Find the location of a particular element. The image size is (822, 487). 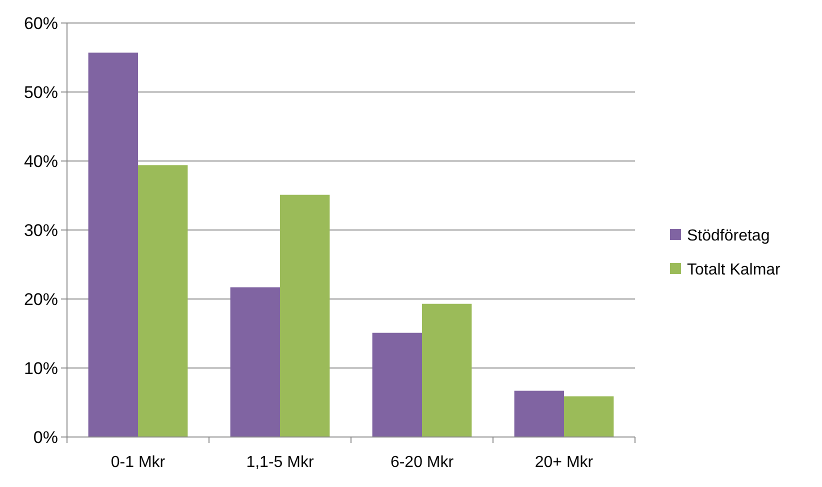

y-tick-label: 30% is located at coordinates (41, 230).